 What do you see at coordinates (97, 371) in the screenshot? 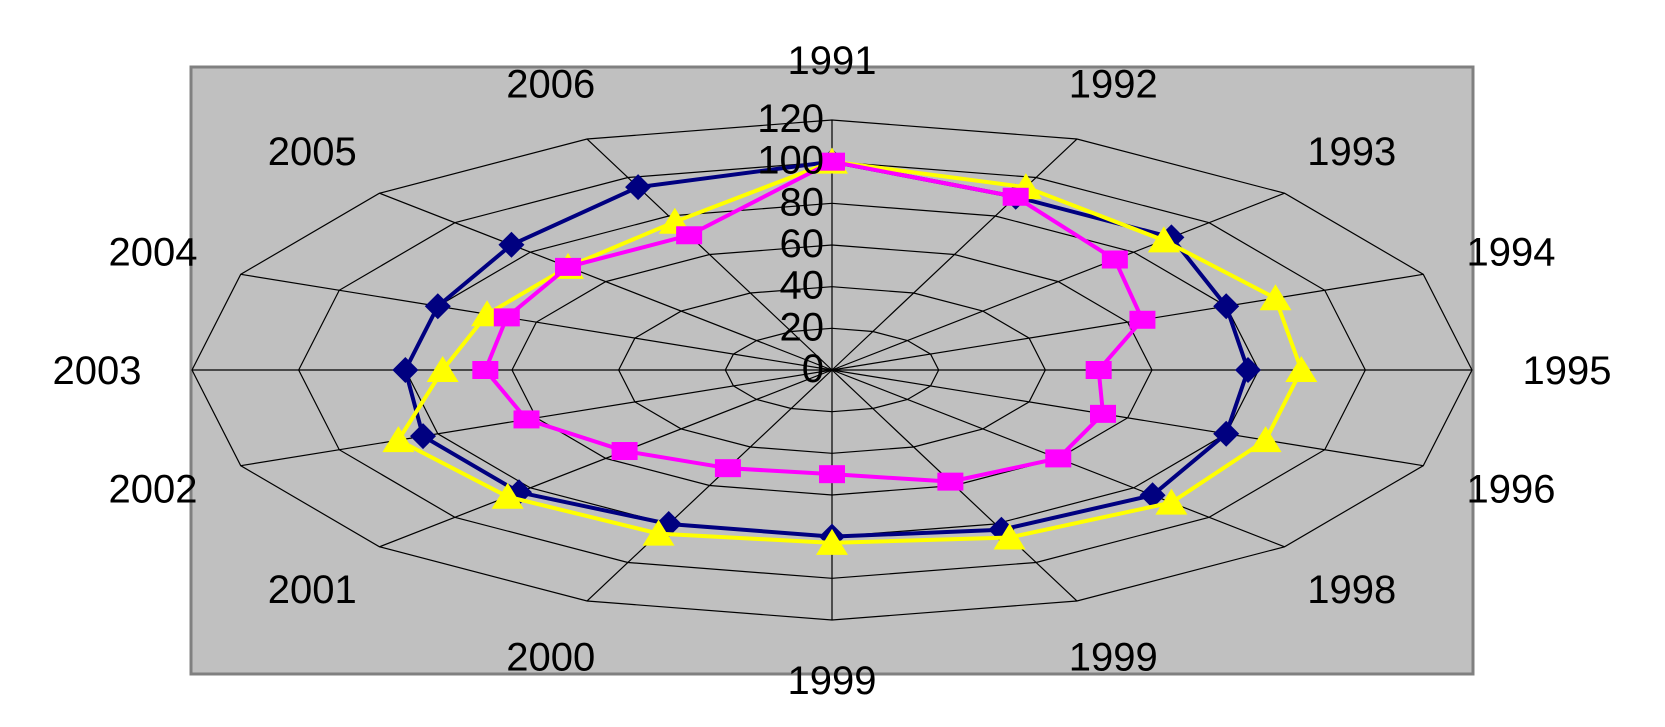
I see `category-label: 2003` at bounding box center [97, 371].